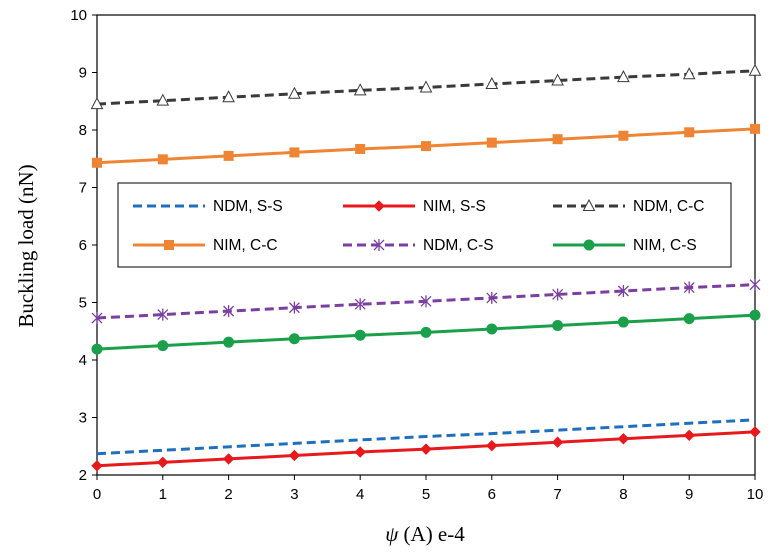 The height and width of the screenshot is (556, 769). I want to click on y-tick-label: 6, so click(83, 245).